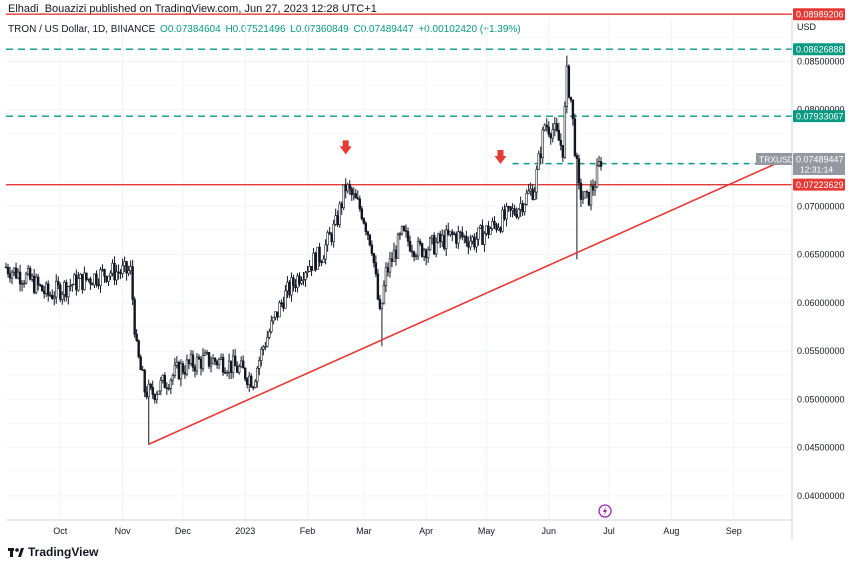  What do you see at coordinates (487, 531) in the screenshot?
I see `x-tick-label: May` at bounding box center [487, 531].